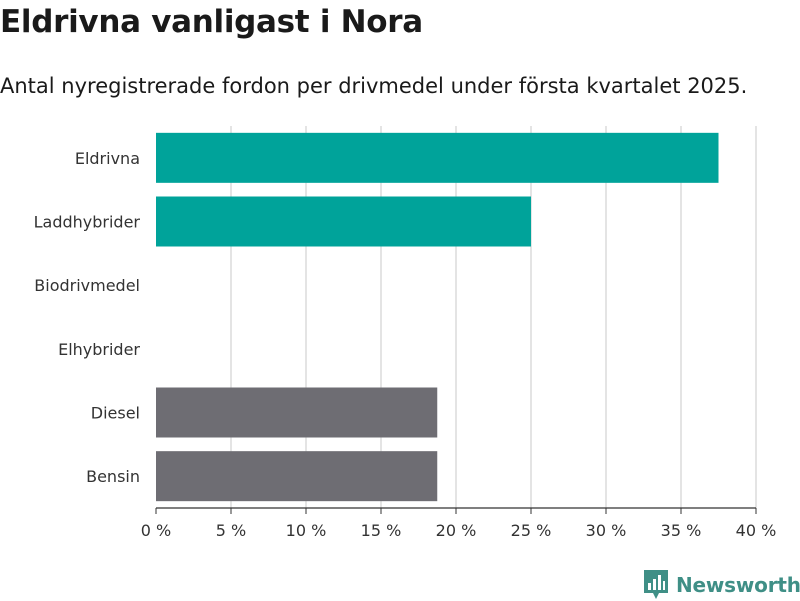  Describe the element at coordinates (738, 585) in the screenshot. I see `brand-name: Newsworthy` at that location.